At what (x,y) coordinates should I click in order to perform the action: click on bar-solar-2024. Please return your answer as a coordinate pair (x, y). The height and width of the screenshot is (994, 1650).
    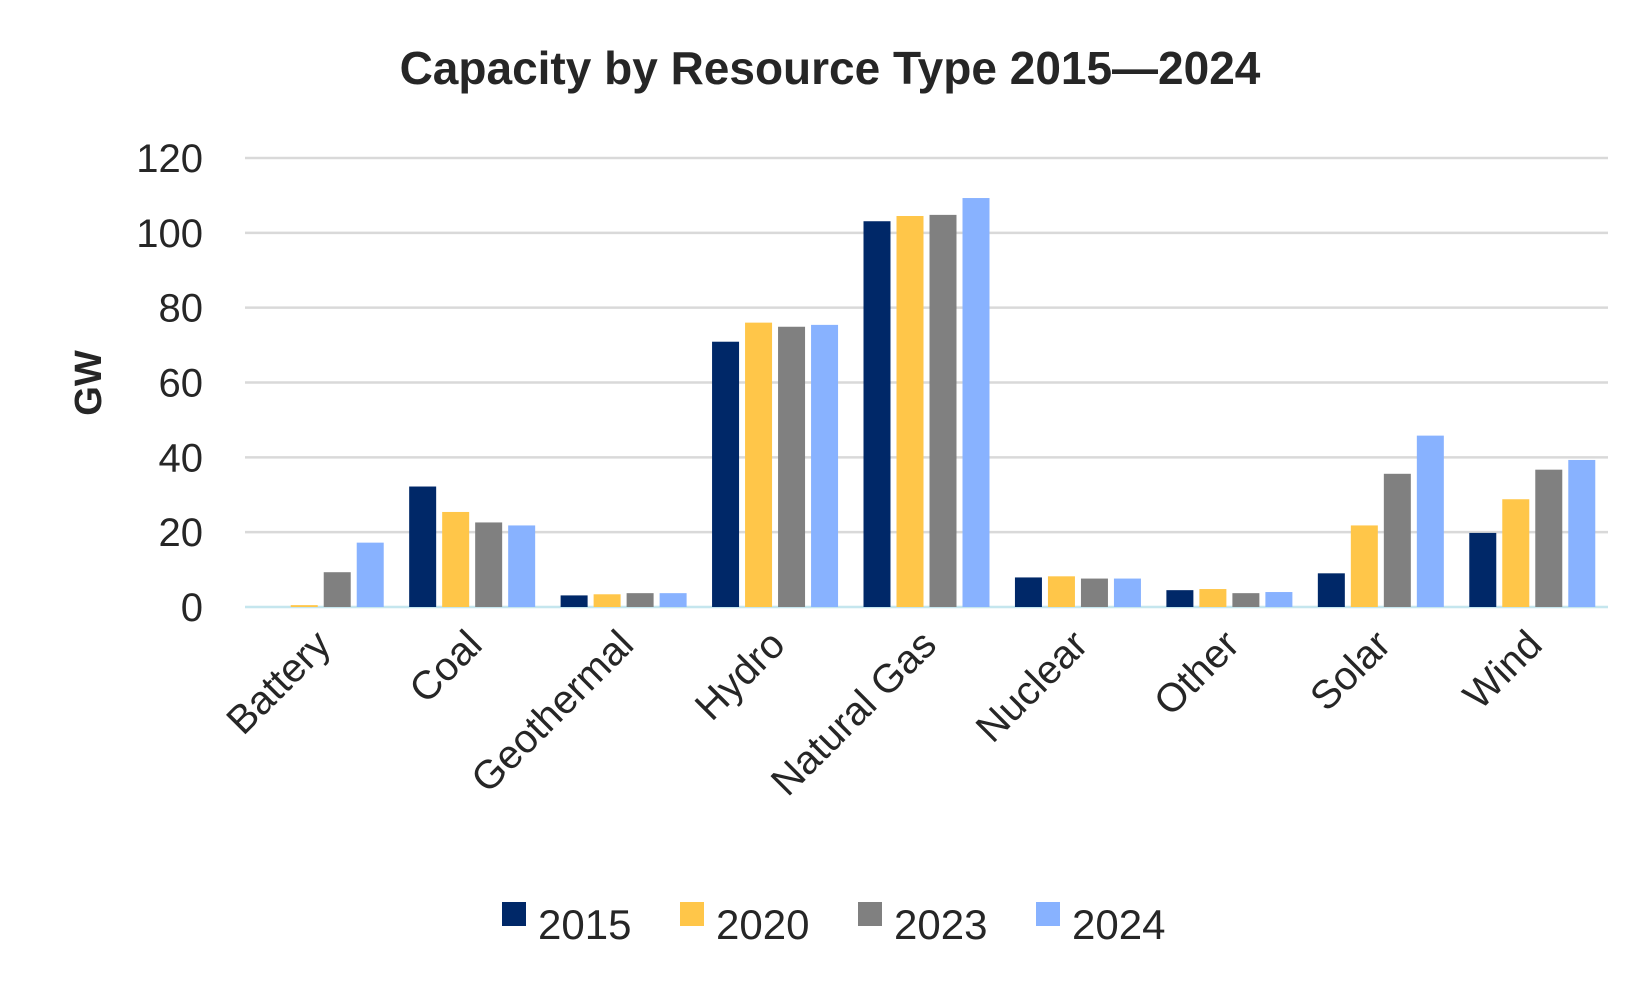
    Looking at the image, I should click on (1430, 521).